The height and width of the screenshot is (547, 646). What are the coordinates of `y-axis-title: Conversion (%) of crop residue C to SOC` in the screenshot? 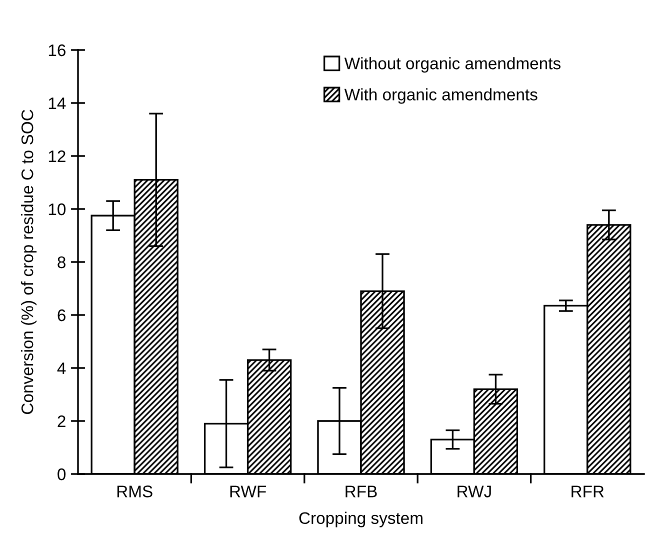 It's located at (29, 262).